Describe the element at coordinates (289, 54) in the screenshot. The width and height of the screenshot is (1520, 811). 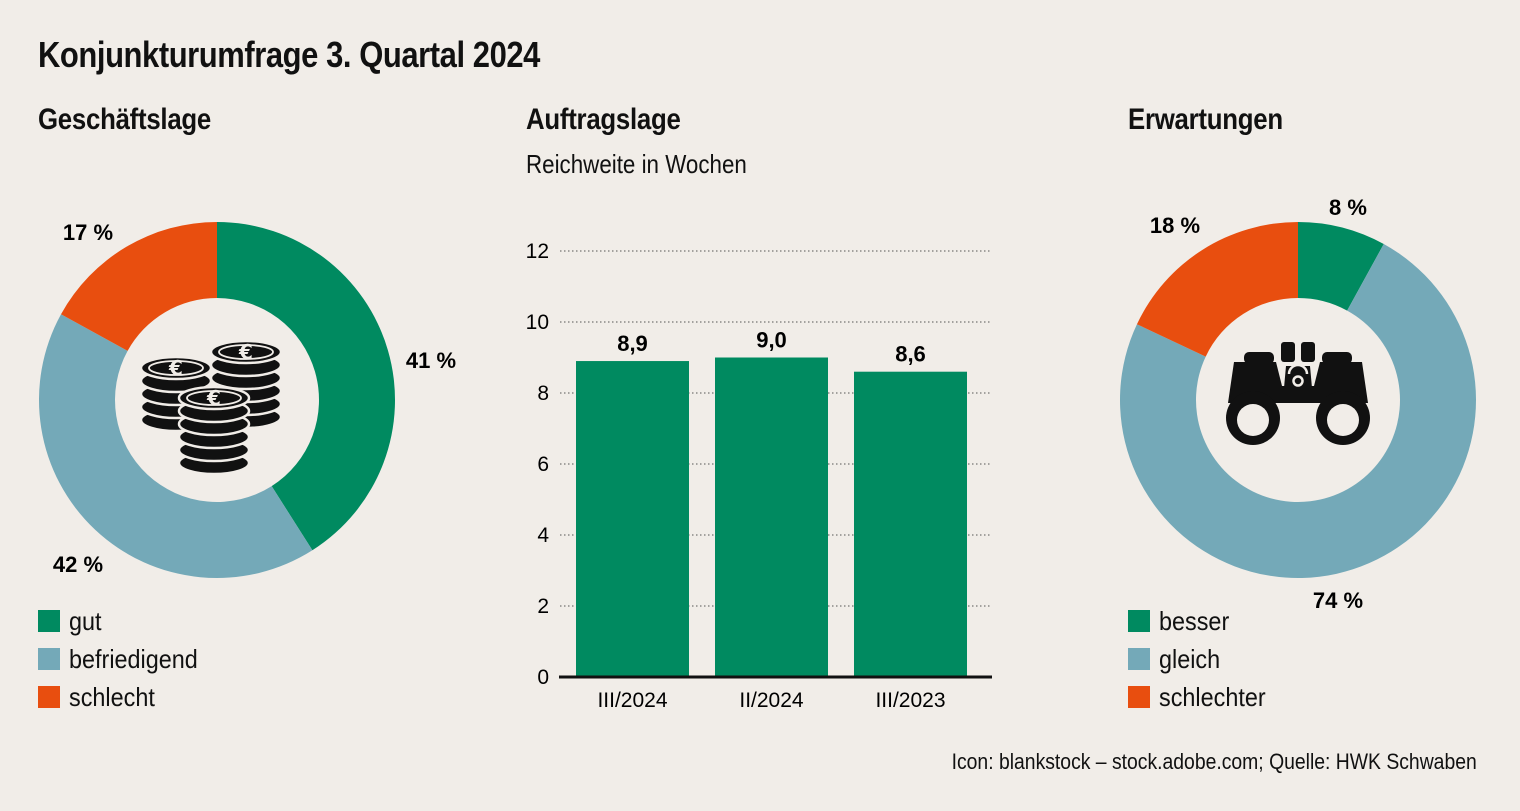
I see `page-title: Konjunkturumfrage 3. Quartal 2024` at that location.